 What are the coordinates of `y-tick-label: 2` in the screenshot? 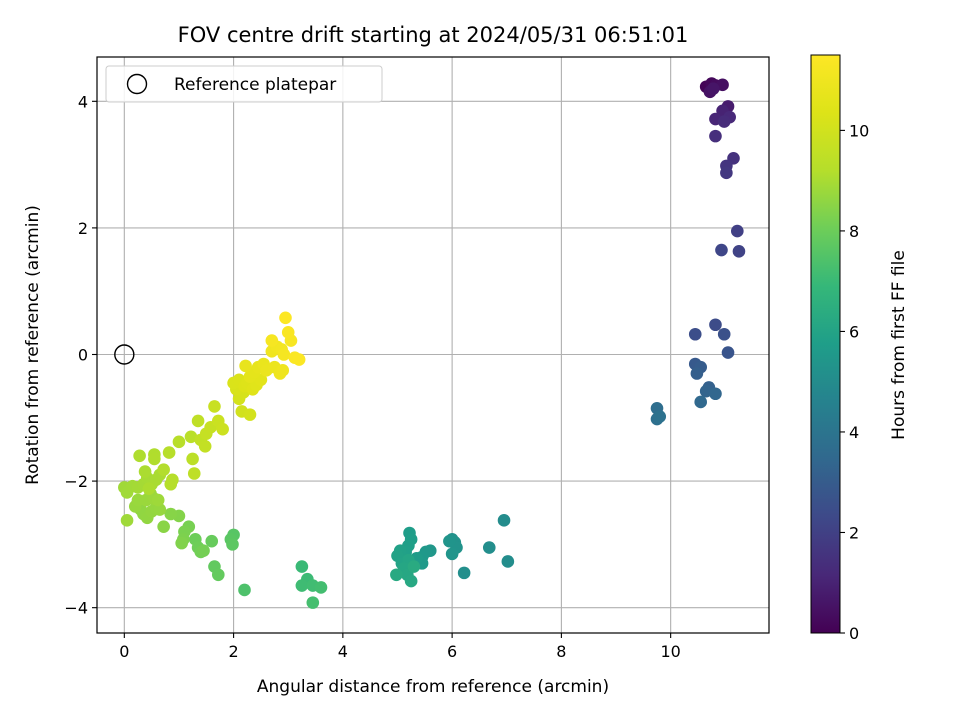 It's located at (83, 228).